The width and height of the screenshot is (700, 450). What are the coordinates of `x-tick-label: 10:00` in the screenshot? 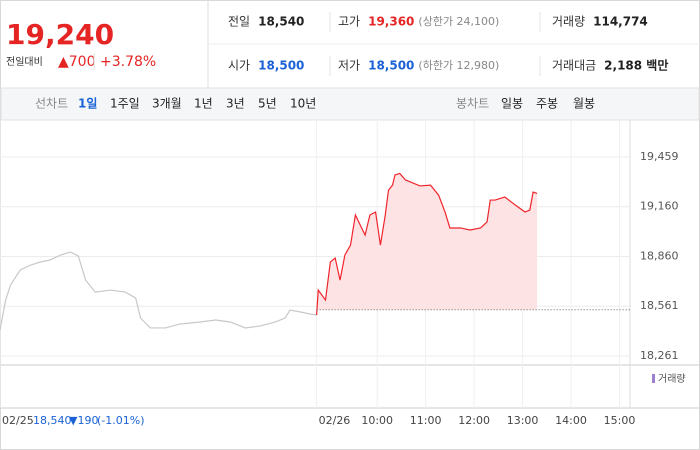 It's located at (377, 420).